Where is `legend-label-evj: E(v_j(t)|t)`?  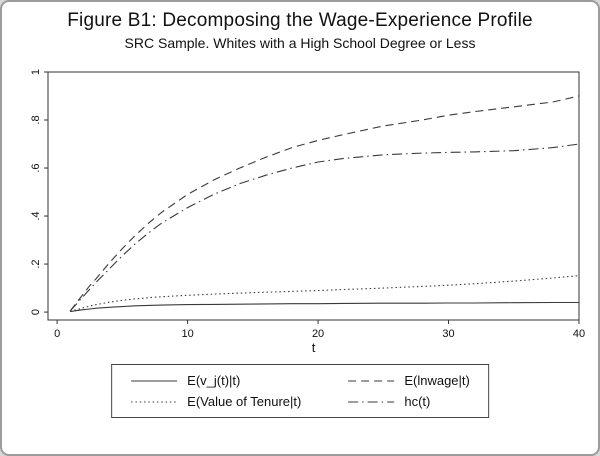
legend-label-evj: E(v_j(t)|t) is located at coordinates (214, 380).